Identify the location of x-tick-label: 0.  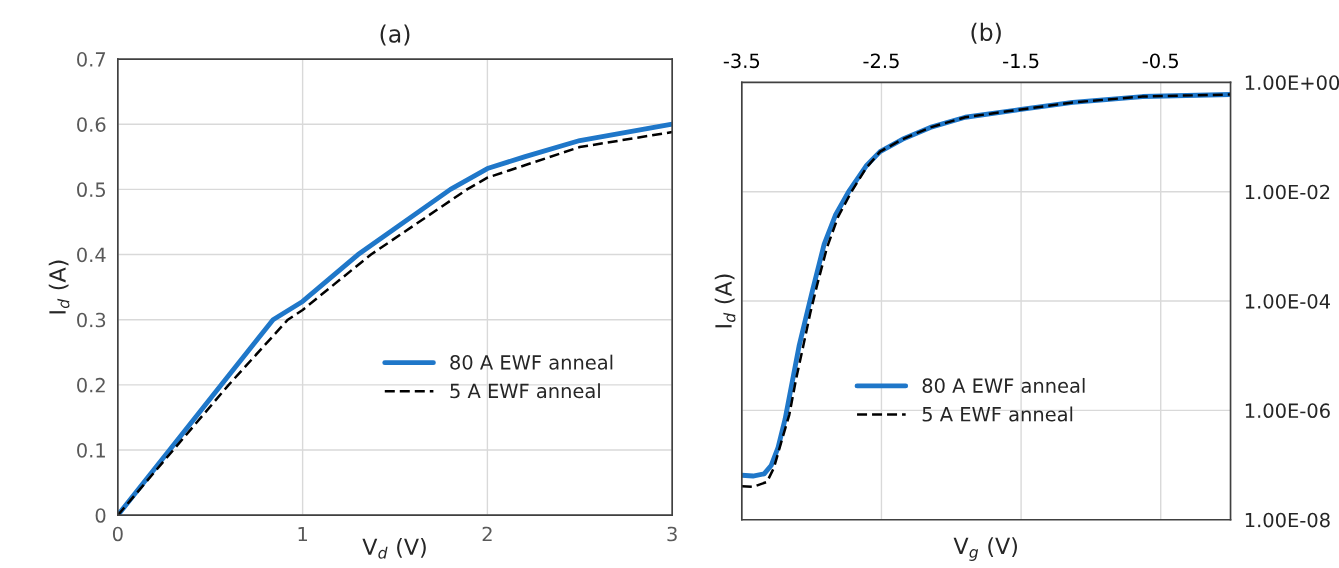
(117, 534).